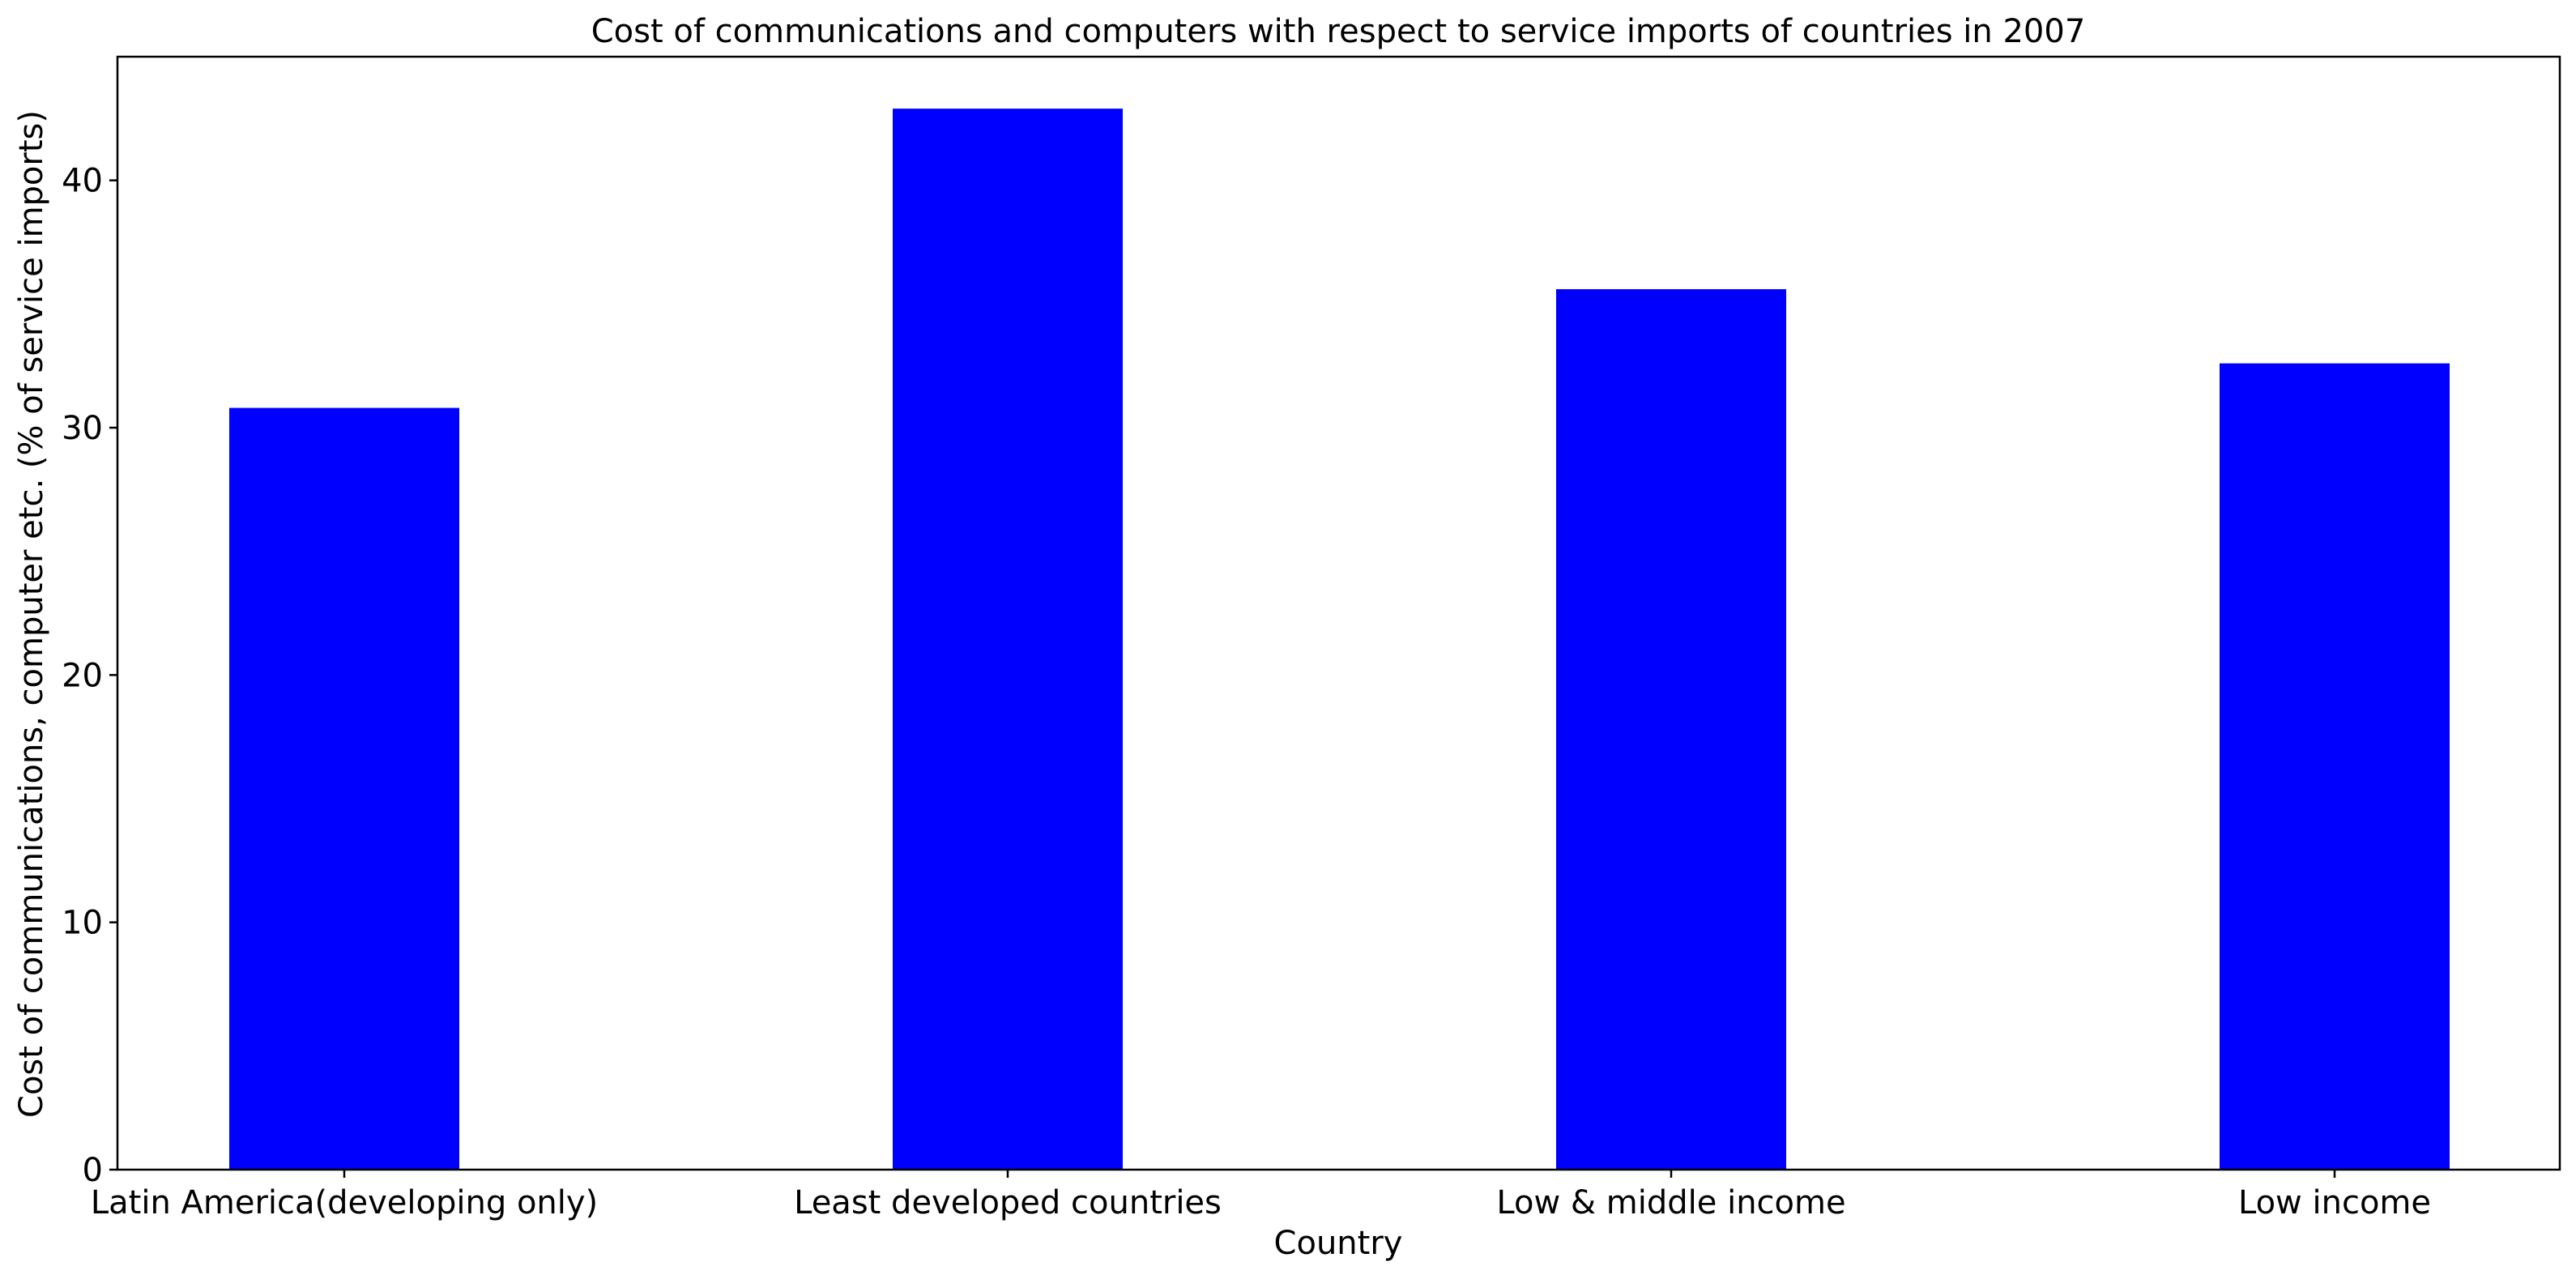 The image size is (2576, 1279). I want to click on y-tick-label-1: 10, so click(83, 923).